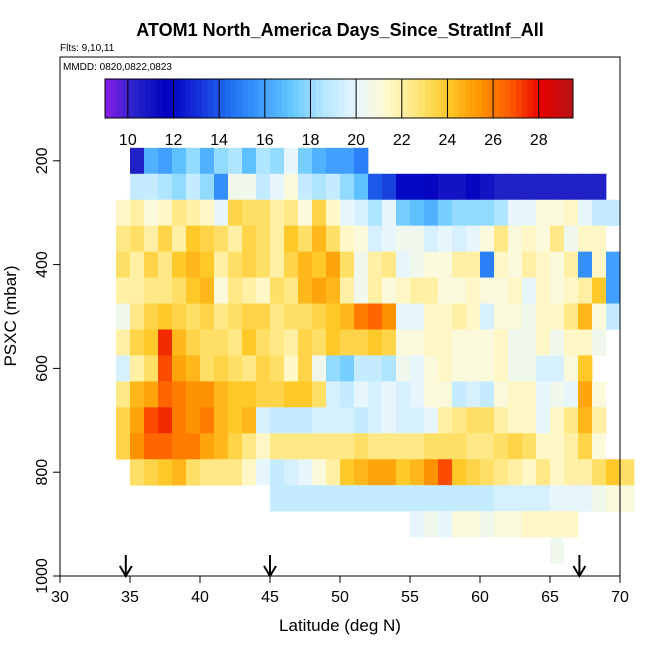 The image size is (650, 650). I want to click on dates-note: MMDD: 0820,0822,0823, so click(117, 67).